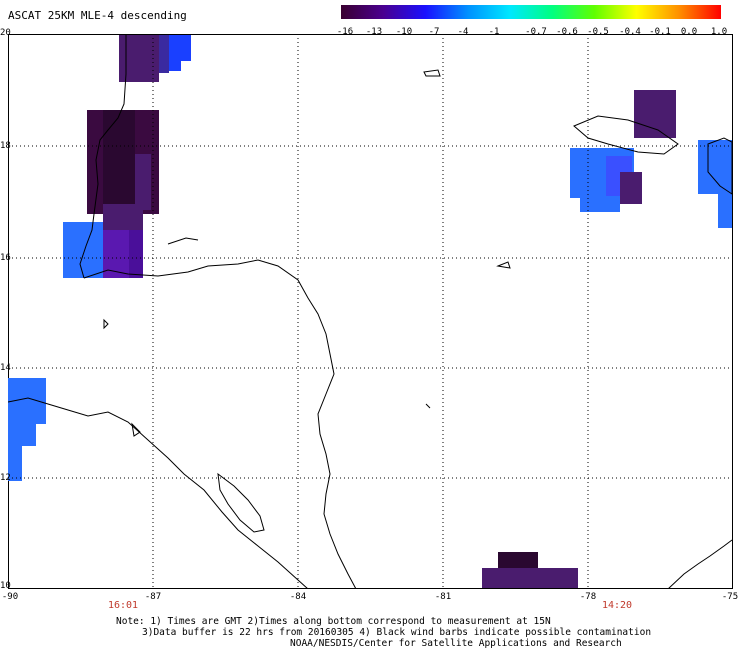  Describe the element at coordinates (494, 32) in the screenshot. I see `colorbar-tick-label: -1` at that location.